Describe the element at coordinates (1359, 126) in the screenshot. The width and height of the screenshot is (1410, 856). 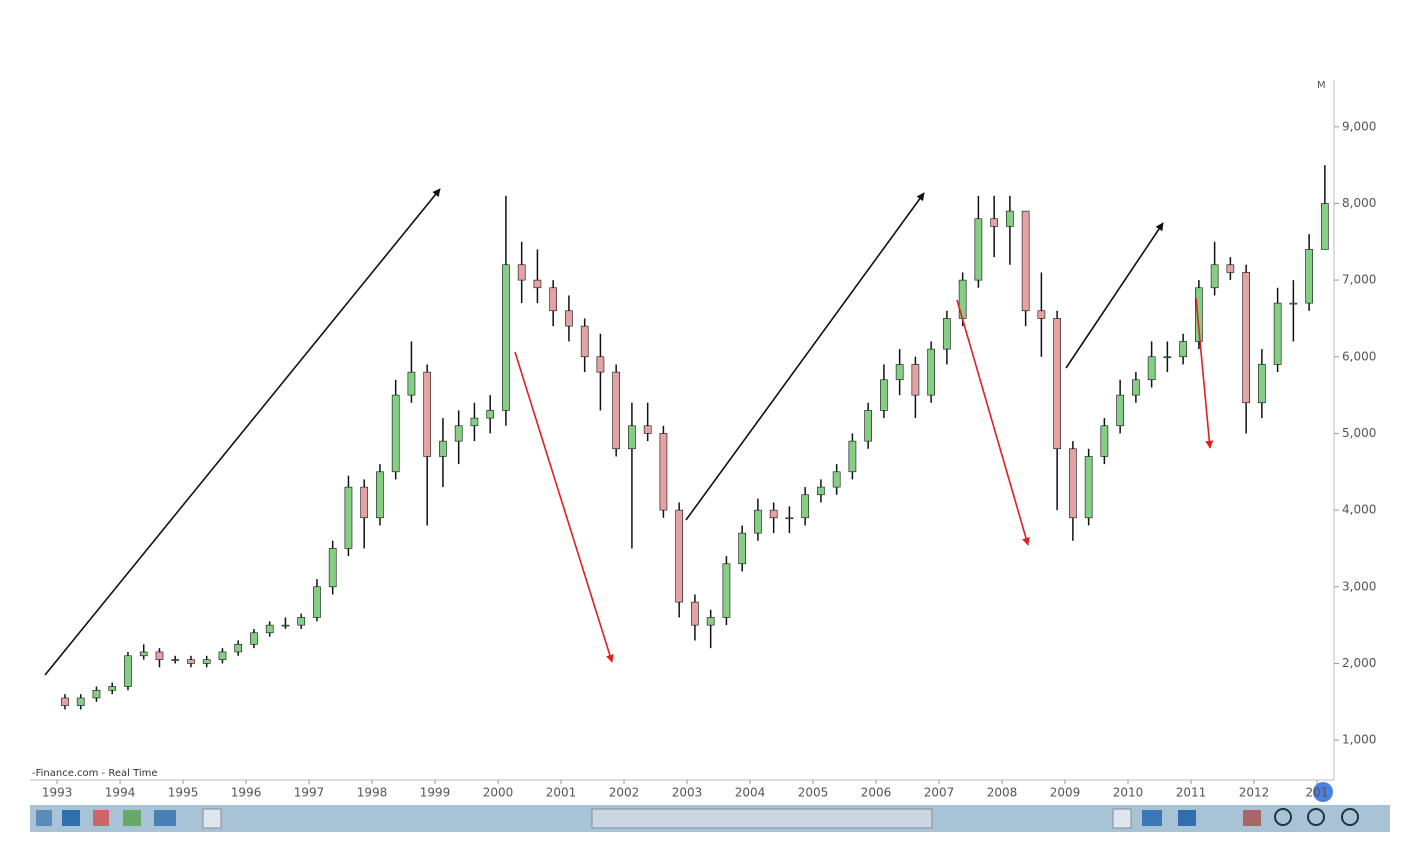
I see `y-tick-label: 9,000` at that location.